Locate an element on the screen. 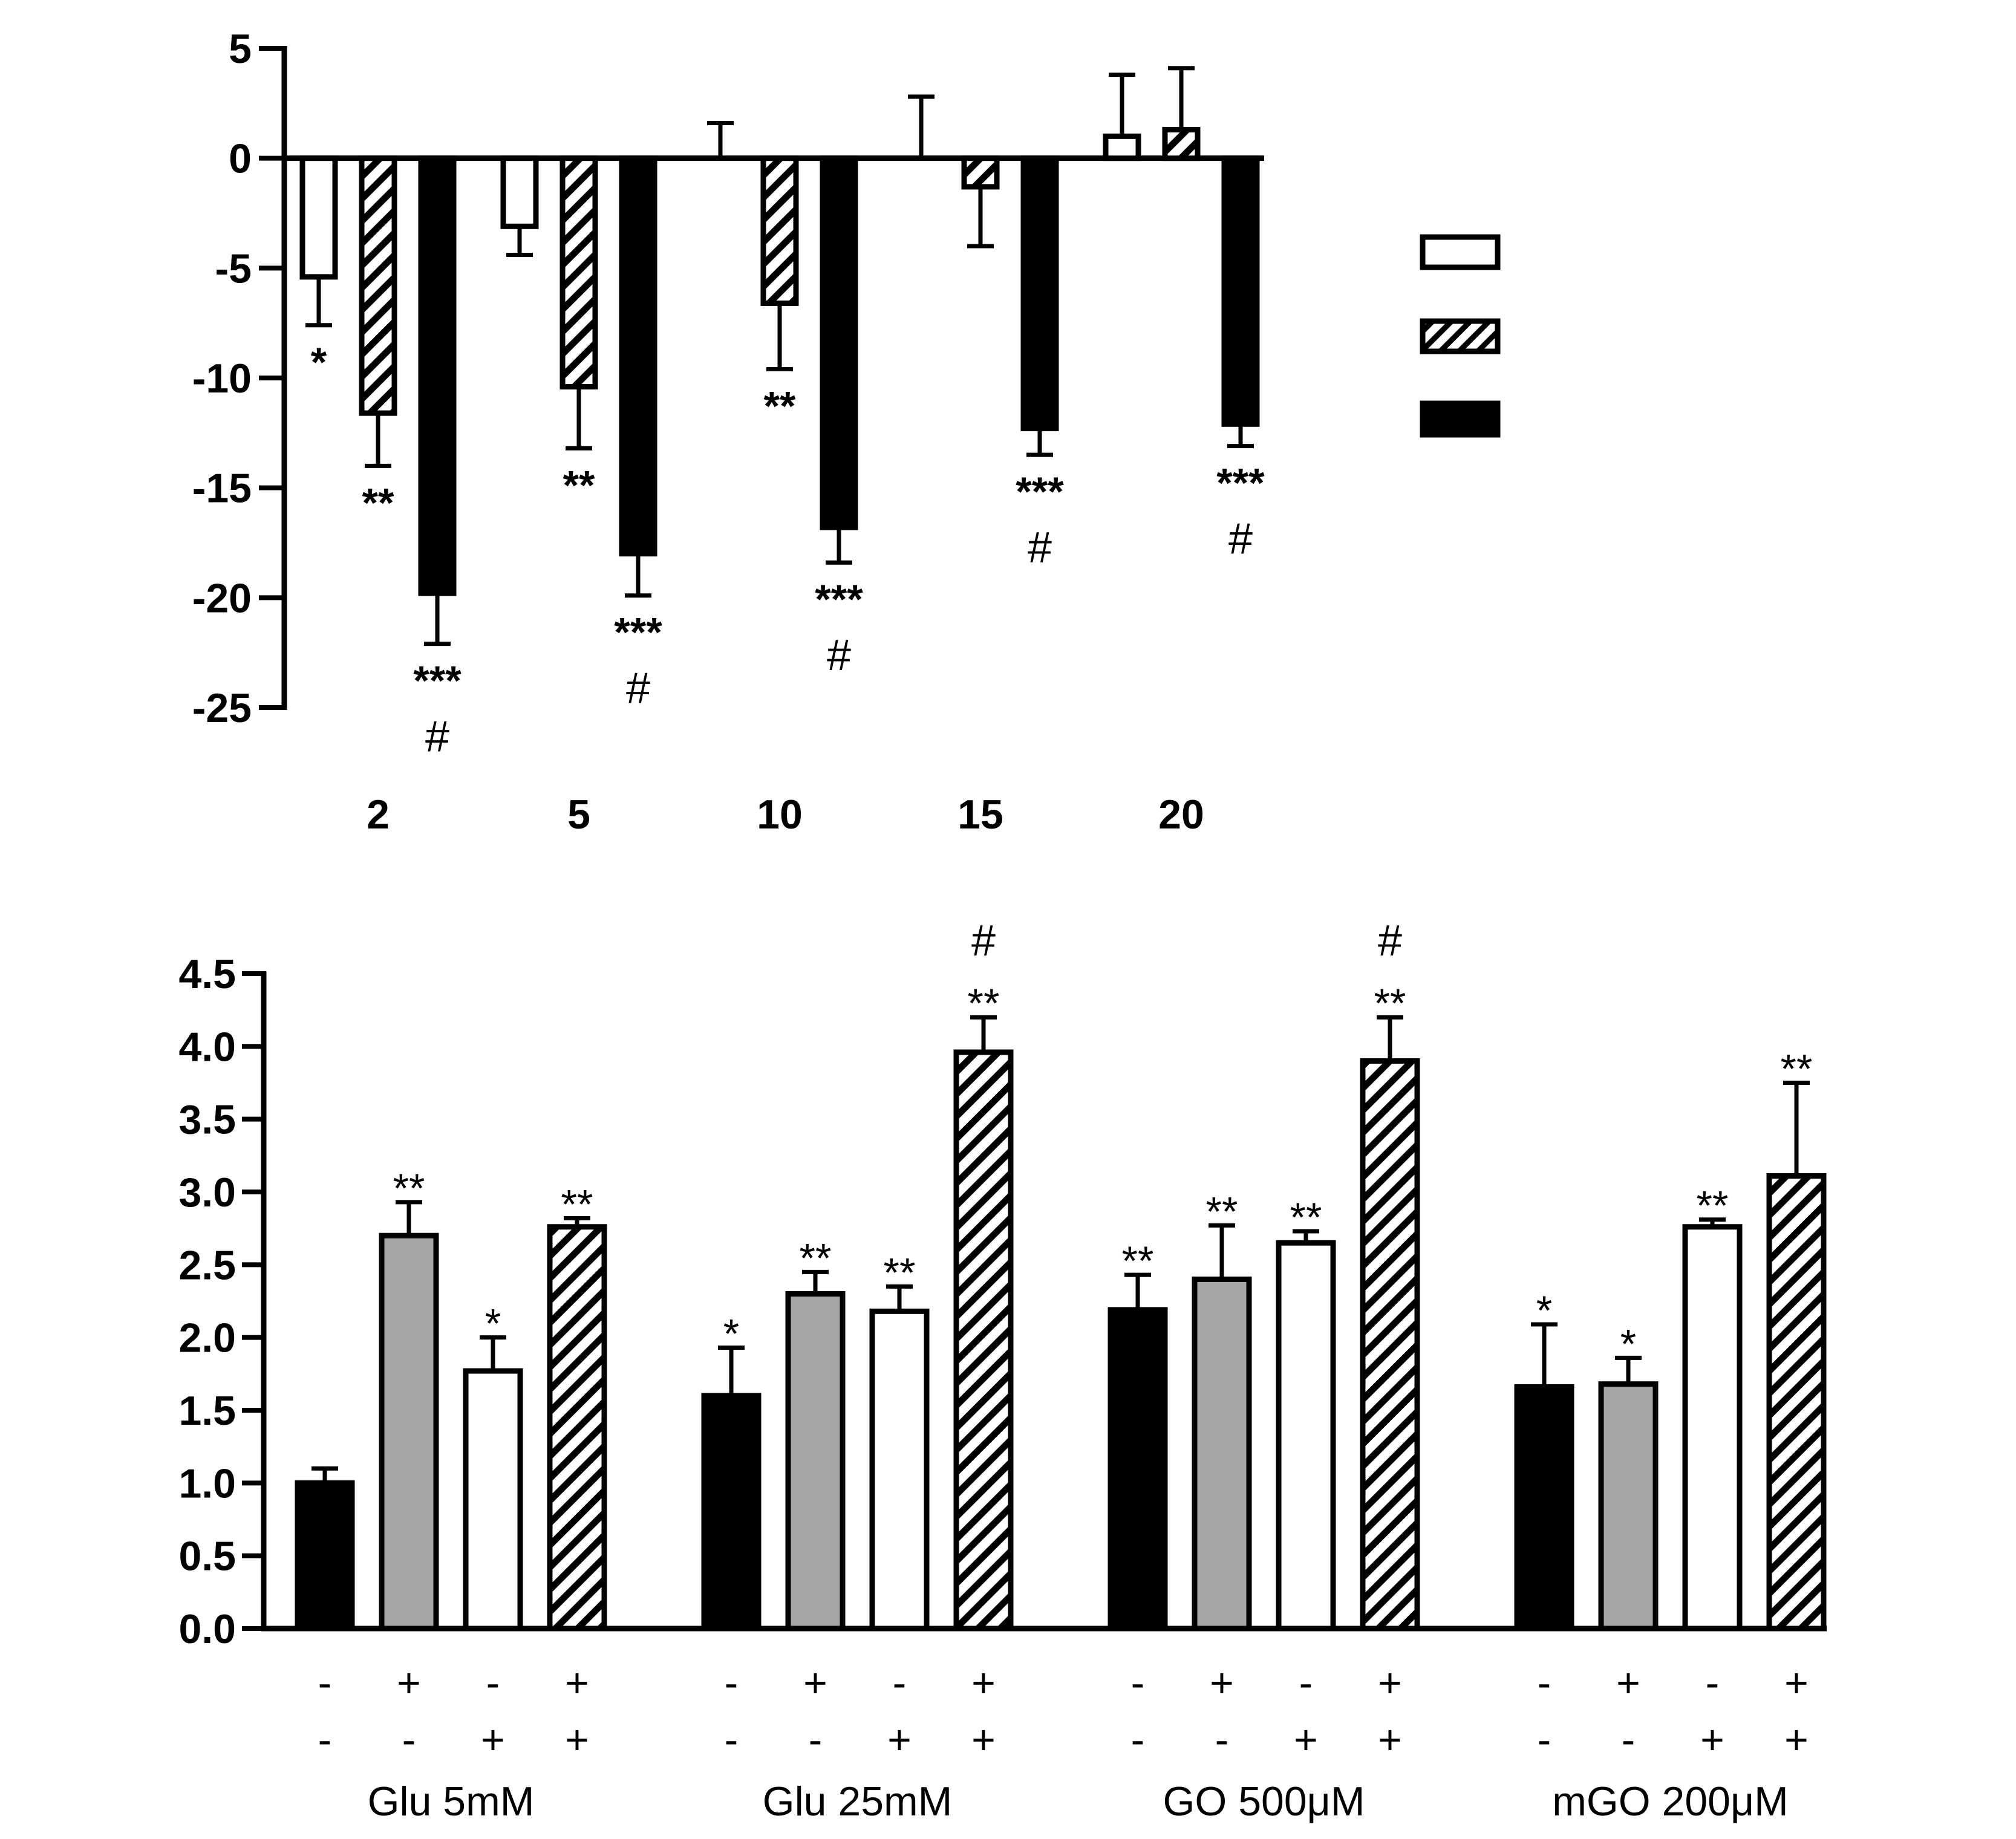 This screenshot has height=1839, width=2016. panel-b-y-tick-label: 3.0 is located at coordinates (207, 1193).